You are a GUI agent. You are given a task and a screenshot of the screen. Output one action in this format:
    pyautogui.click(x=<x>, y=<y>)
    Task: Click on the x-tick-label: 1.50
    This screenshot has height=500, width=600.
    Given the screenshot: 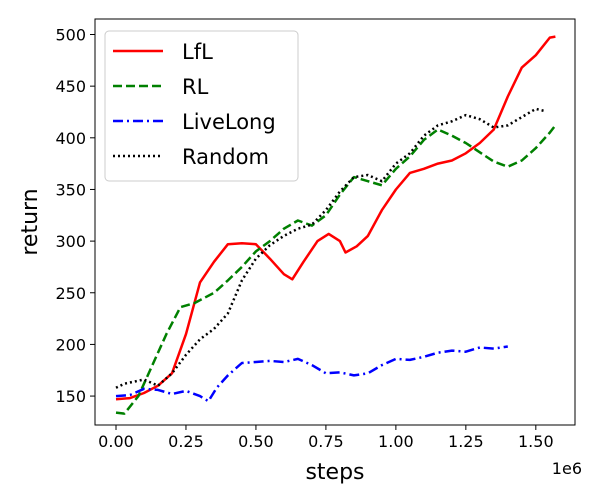 What is the action you would take?
    pyautogui.click(x=536, y=441)
    